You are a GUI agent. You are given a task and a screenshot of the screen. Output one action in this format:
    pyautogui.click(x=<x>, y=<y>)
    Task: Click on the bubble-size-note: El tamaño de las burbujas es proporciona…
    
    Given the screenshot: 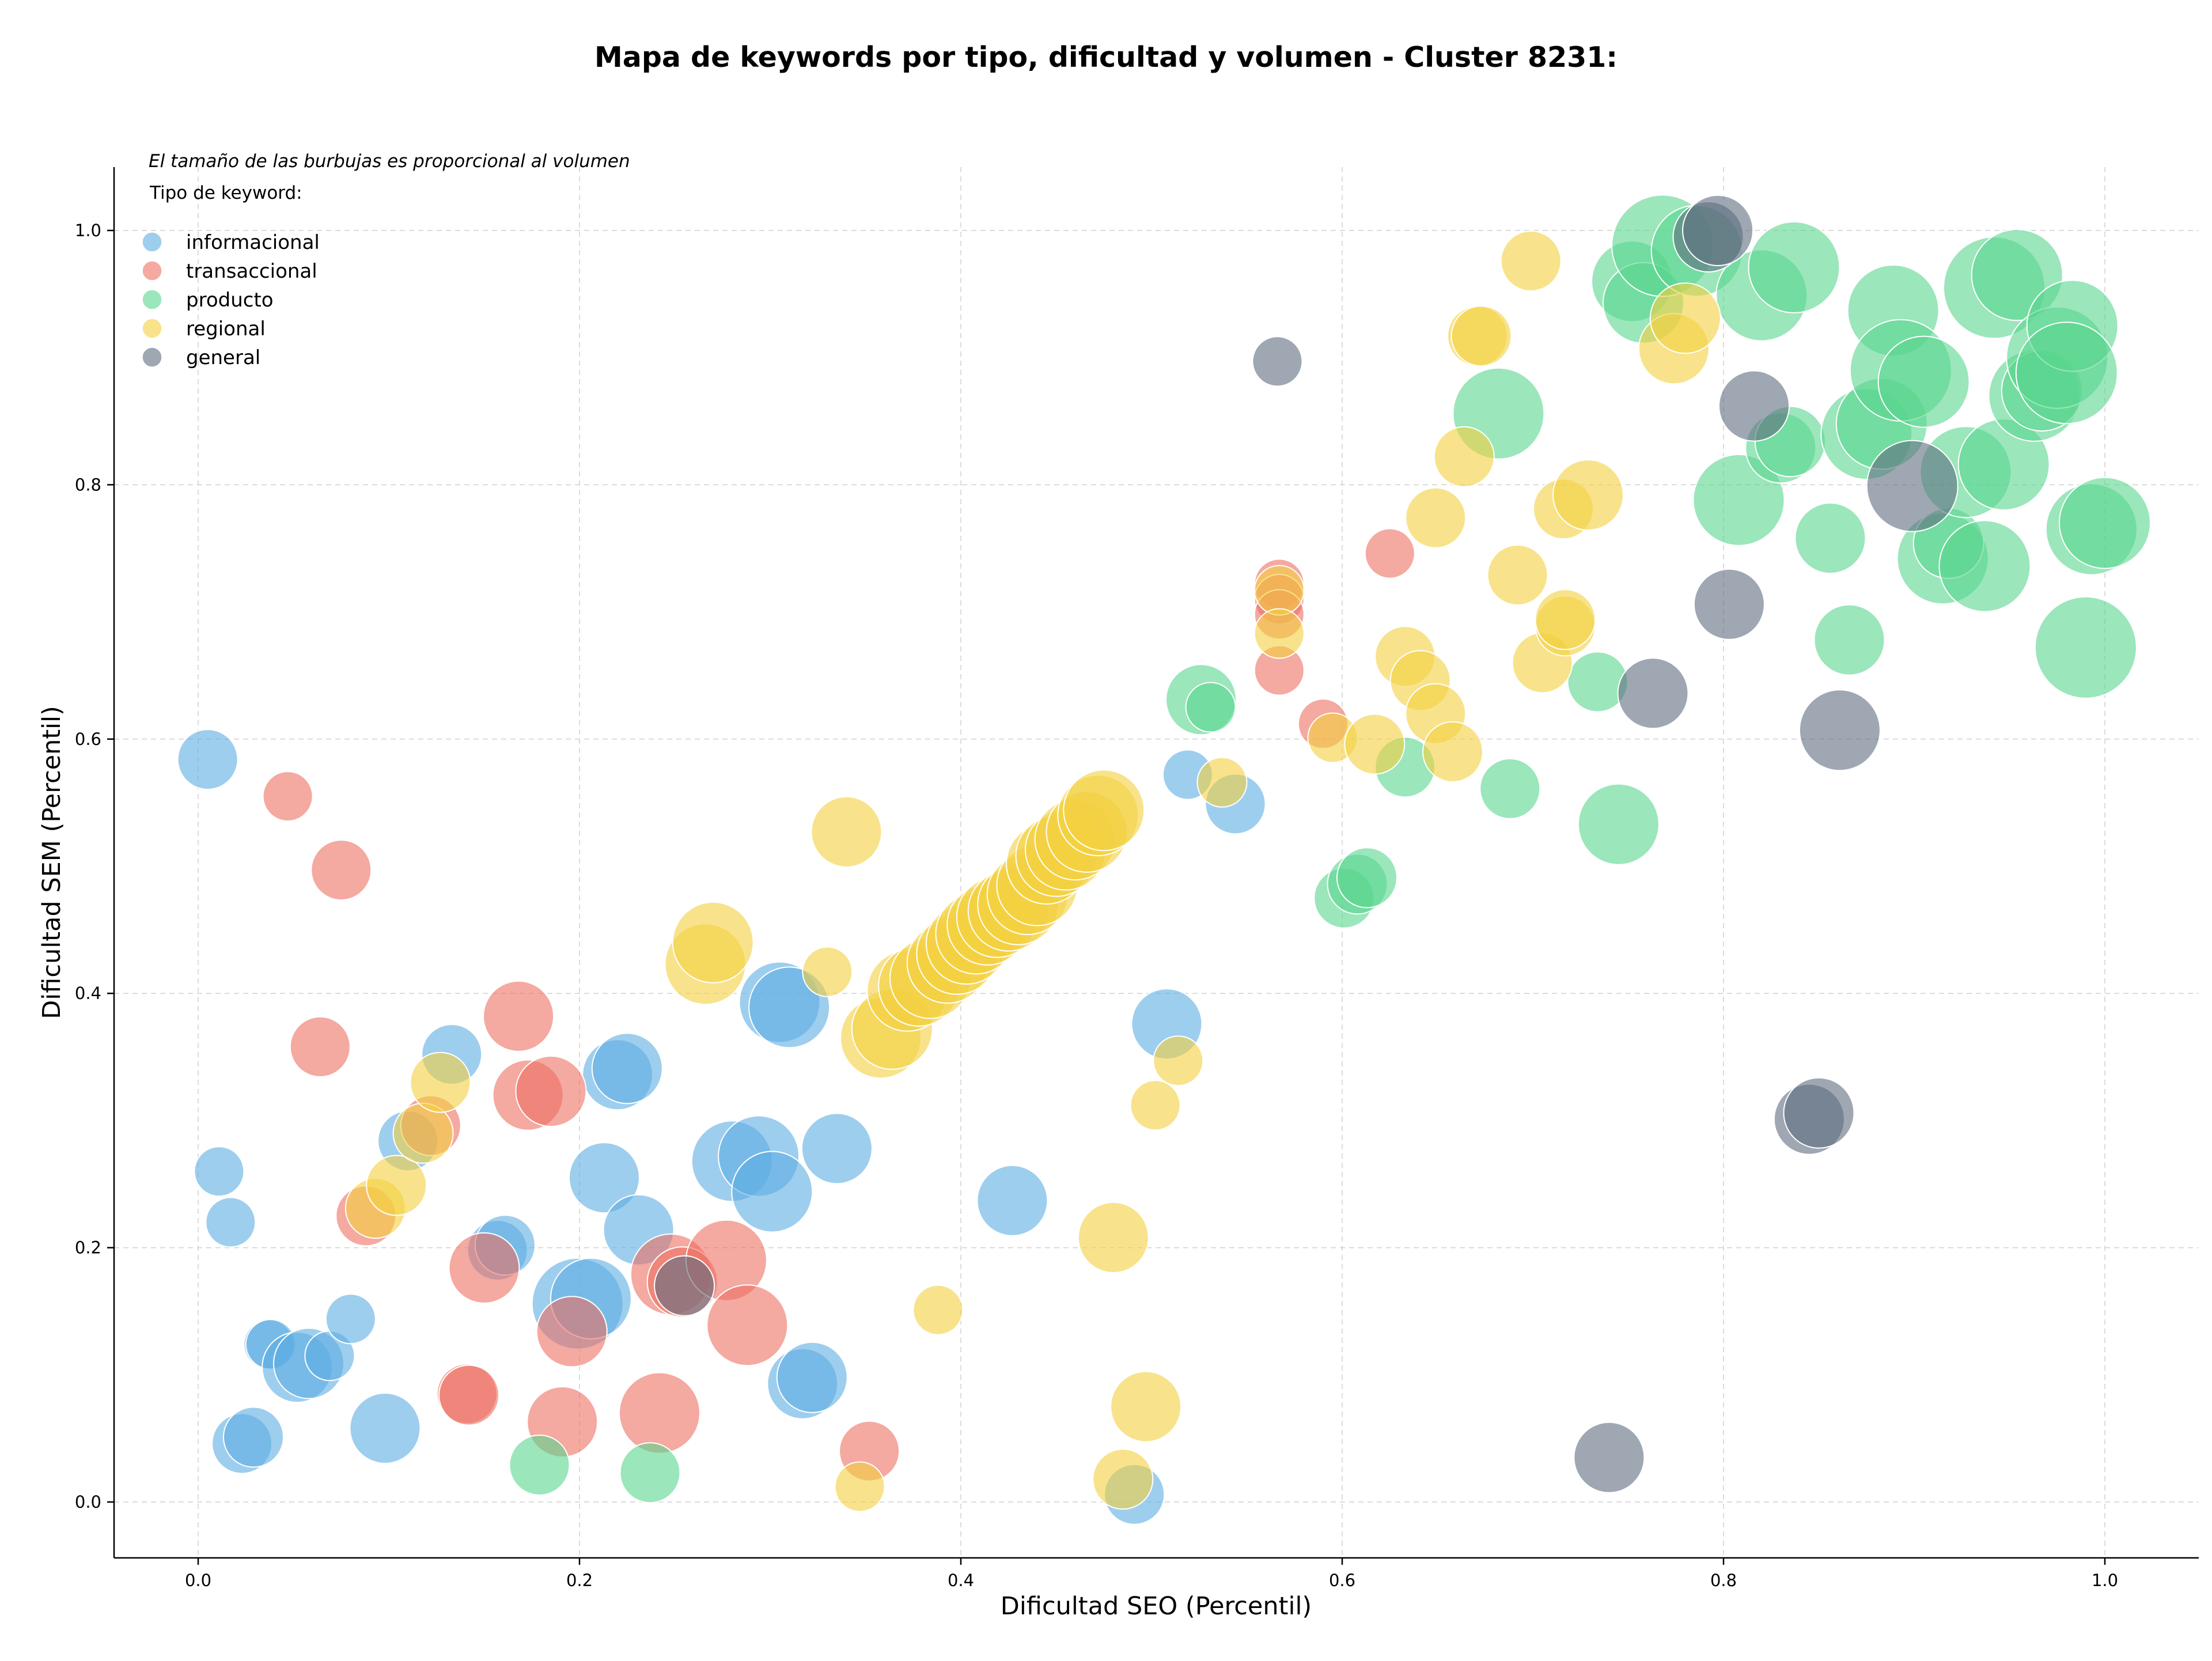 What is the action you would take?
    pyautogui.click(x=389, y=161)
    